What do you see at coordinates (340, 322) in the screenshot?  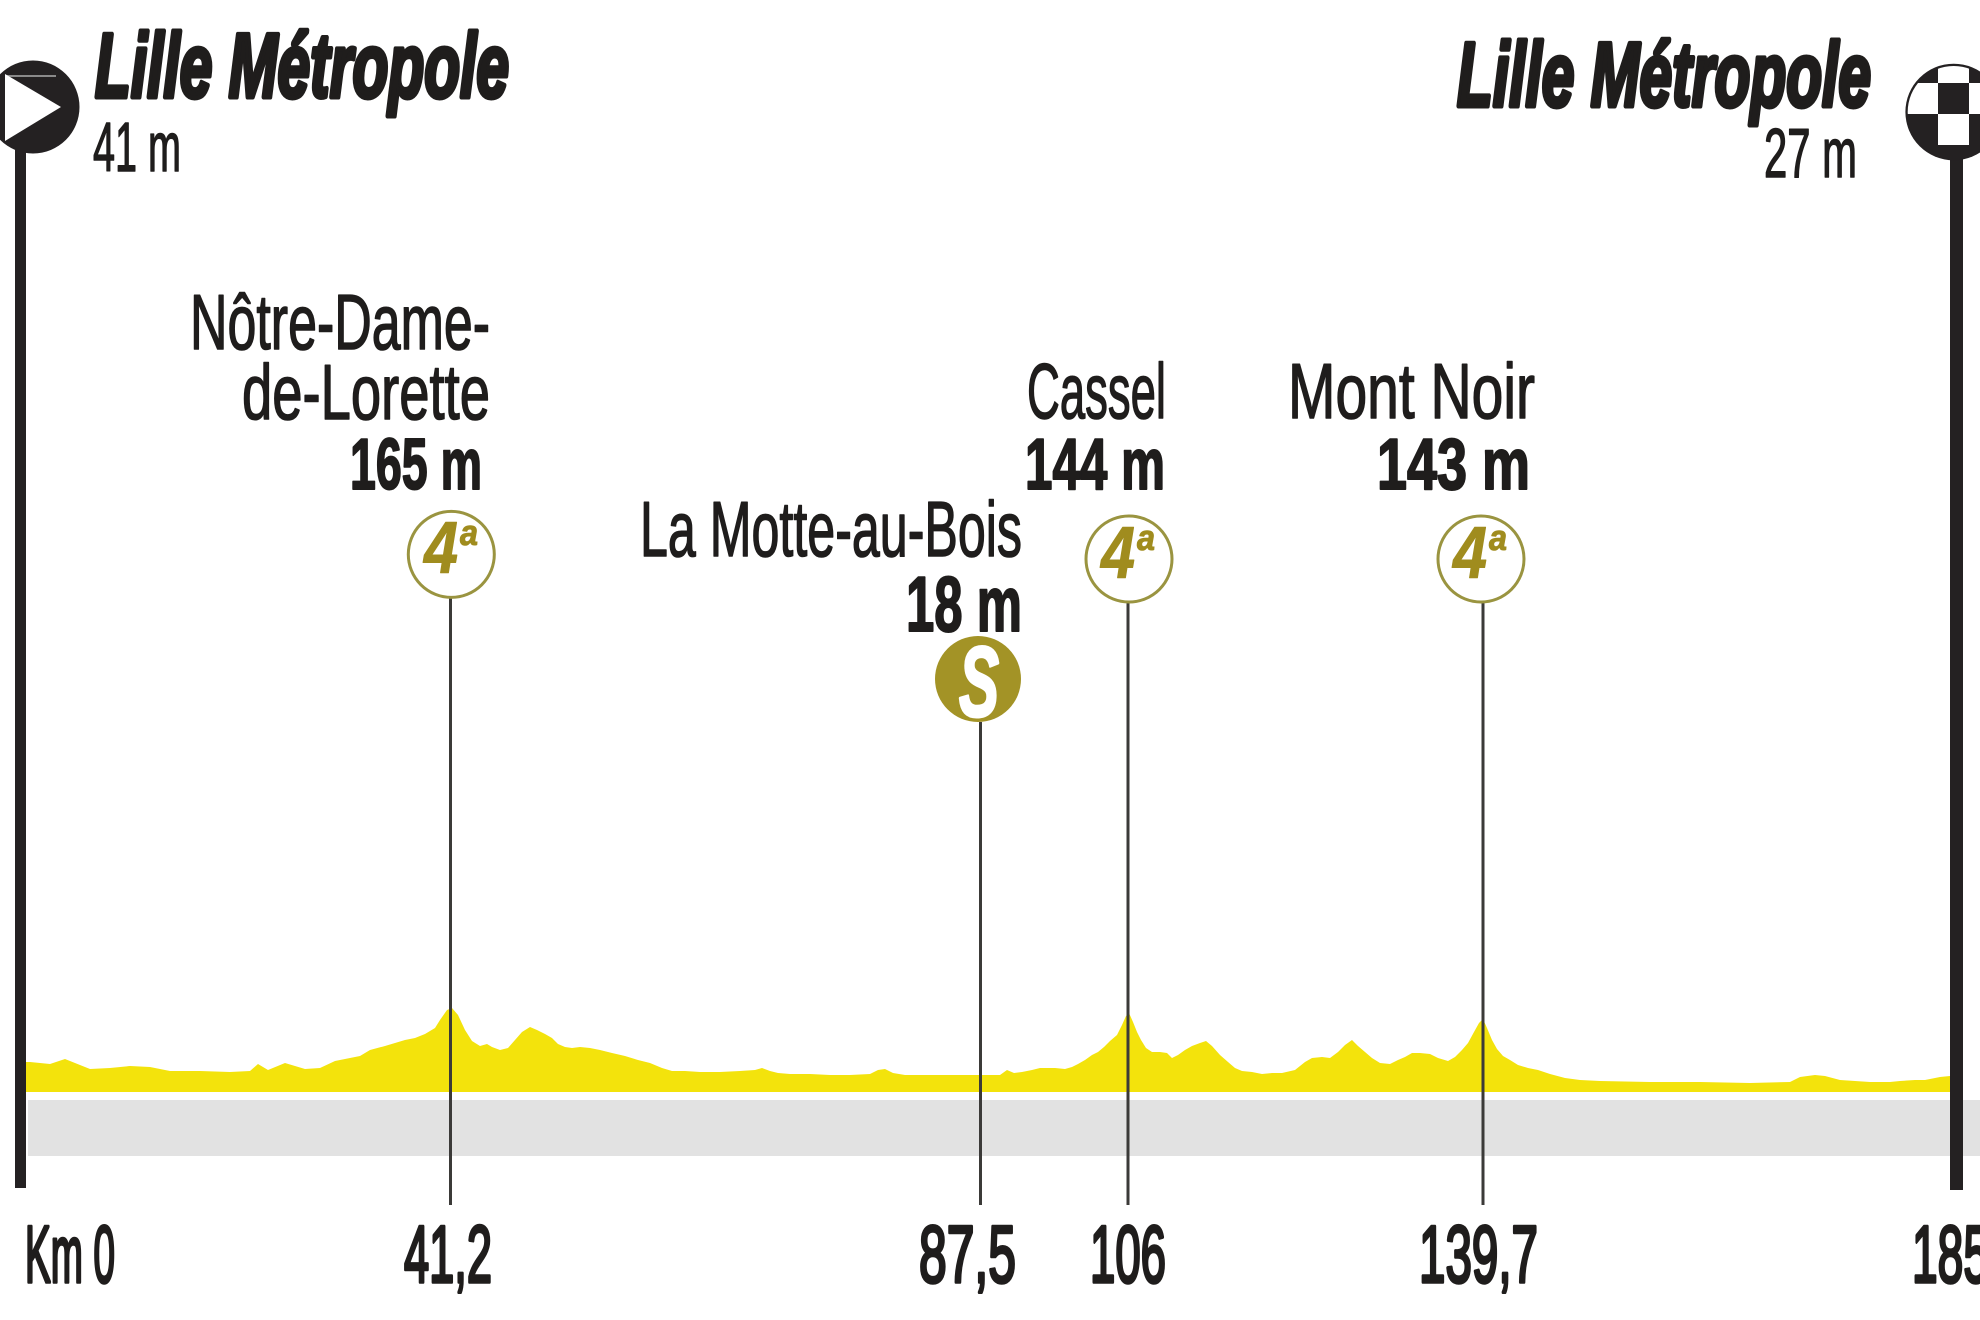 I see `svg-text: Nôtre-Dame-` at bounding box center [340, 322].